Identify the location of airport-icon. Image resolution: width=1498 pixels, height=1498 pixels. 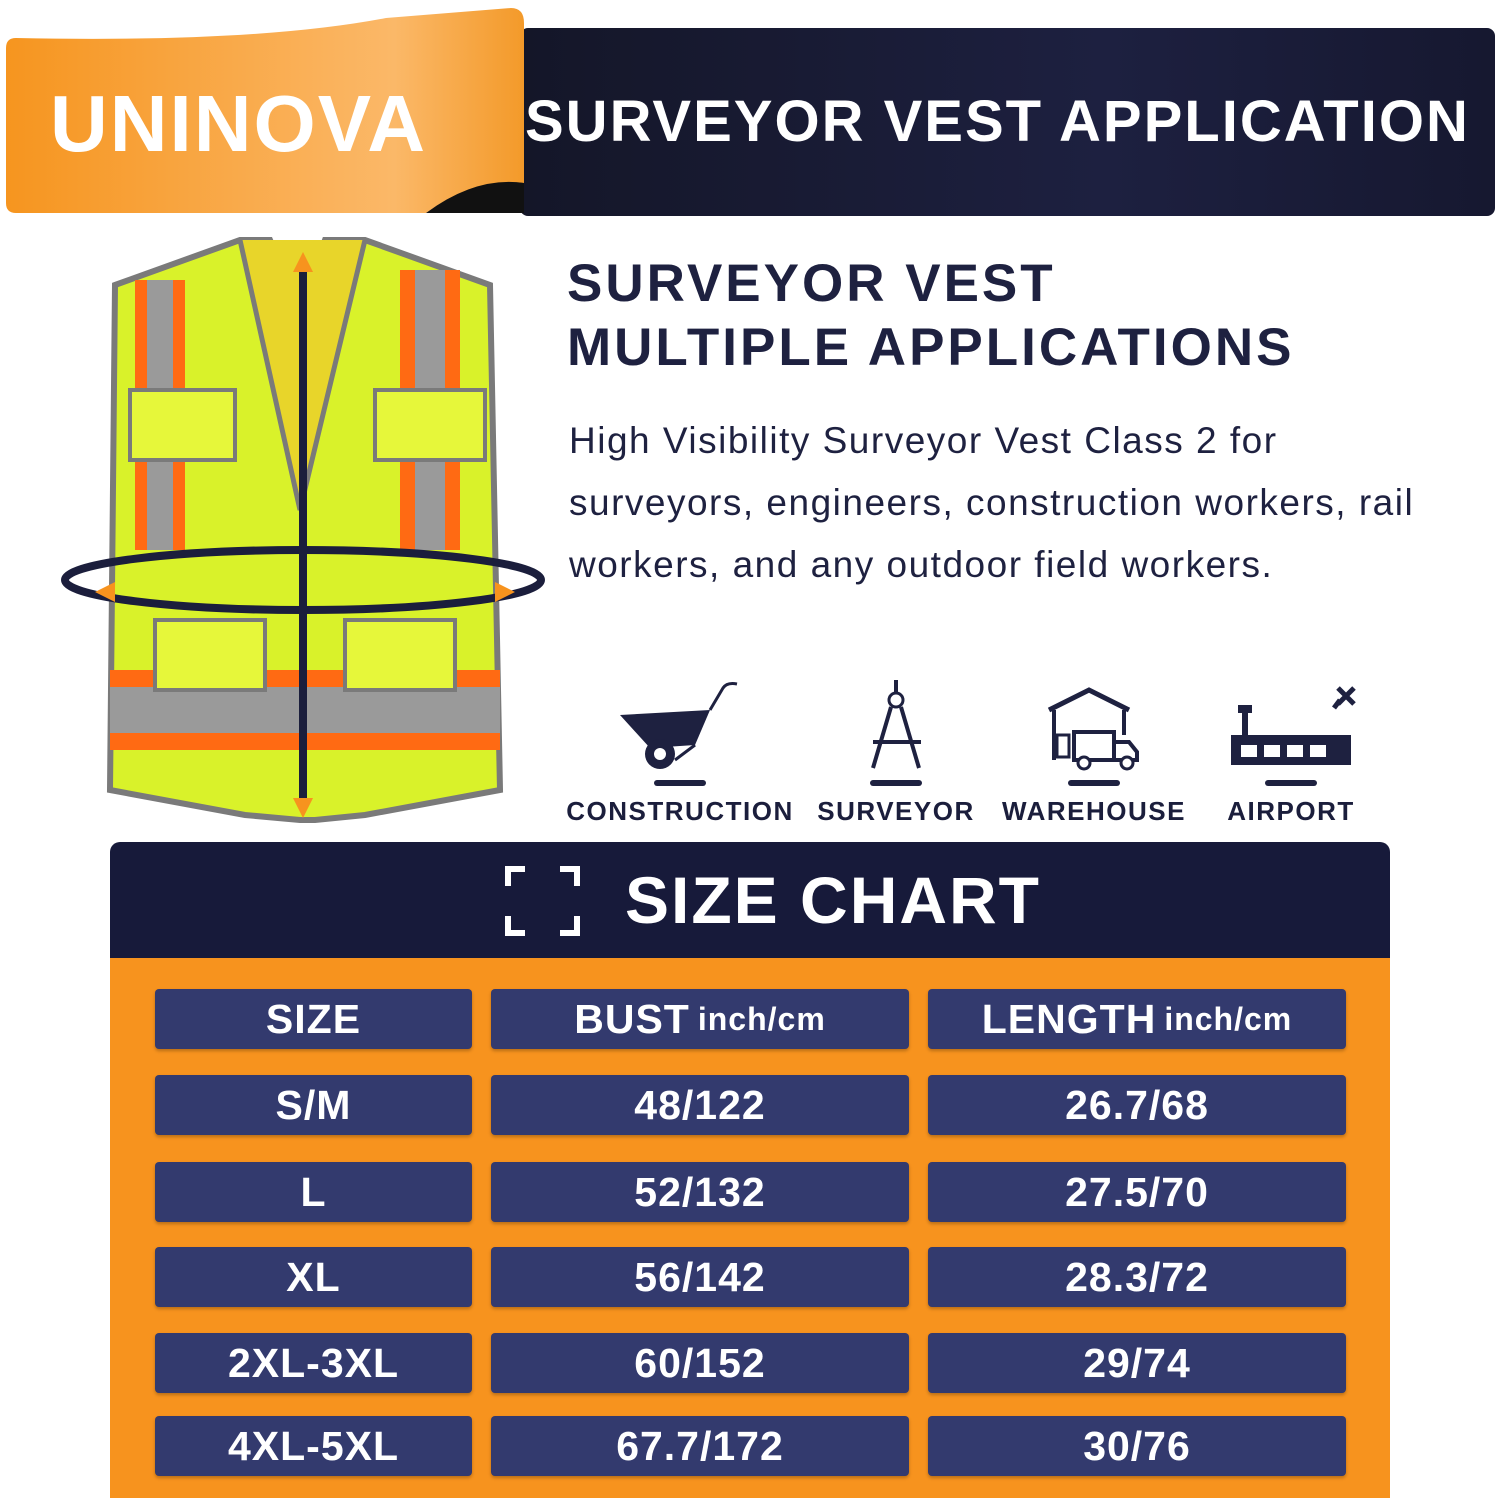
(1293, 725).